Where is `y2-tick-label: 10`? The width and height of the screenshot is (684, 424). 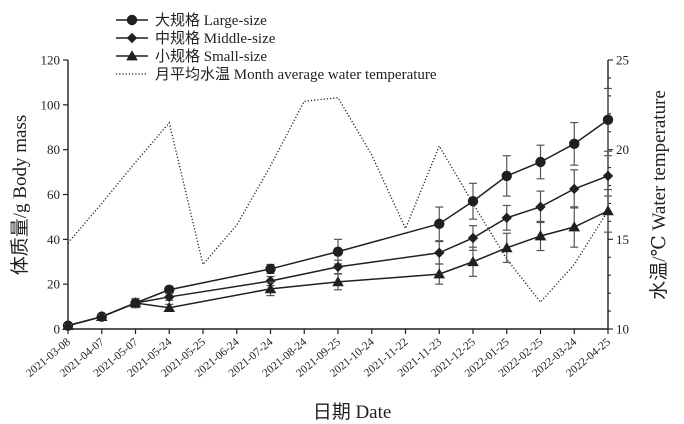
y2-tick-label: 10 is located at coordinates (622, 329).